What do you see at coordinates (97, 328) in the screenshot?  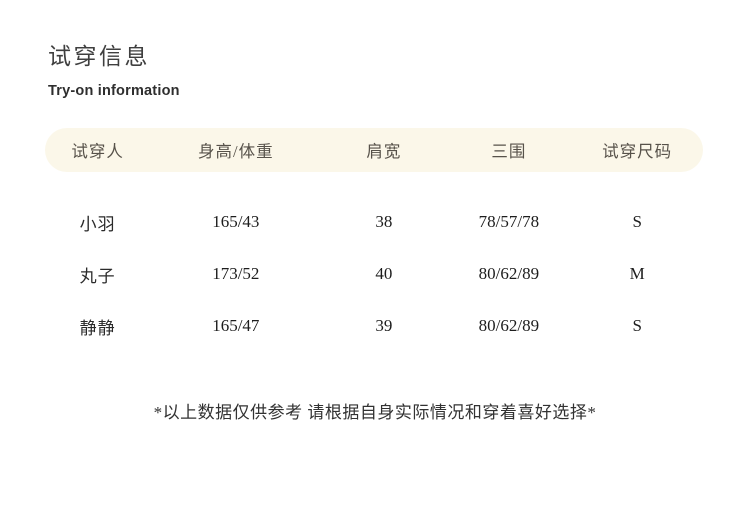 I see `cell-person-name: 静静` at bounding box center [97, 328].